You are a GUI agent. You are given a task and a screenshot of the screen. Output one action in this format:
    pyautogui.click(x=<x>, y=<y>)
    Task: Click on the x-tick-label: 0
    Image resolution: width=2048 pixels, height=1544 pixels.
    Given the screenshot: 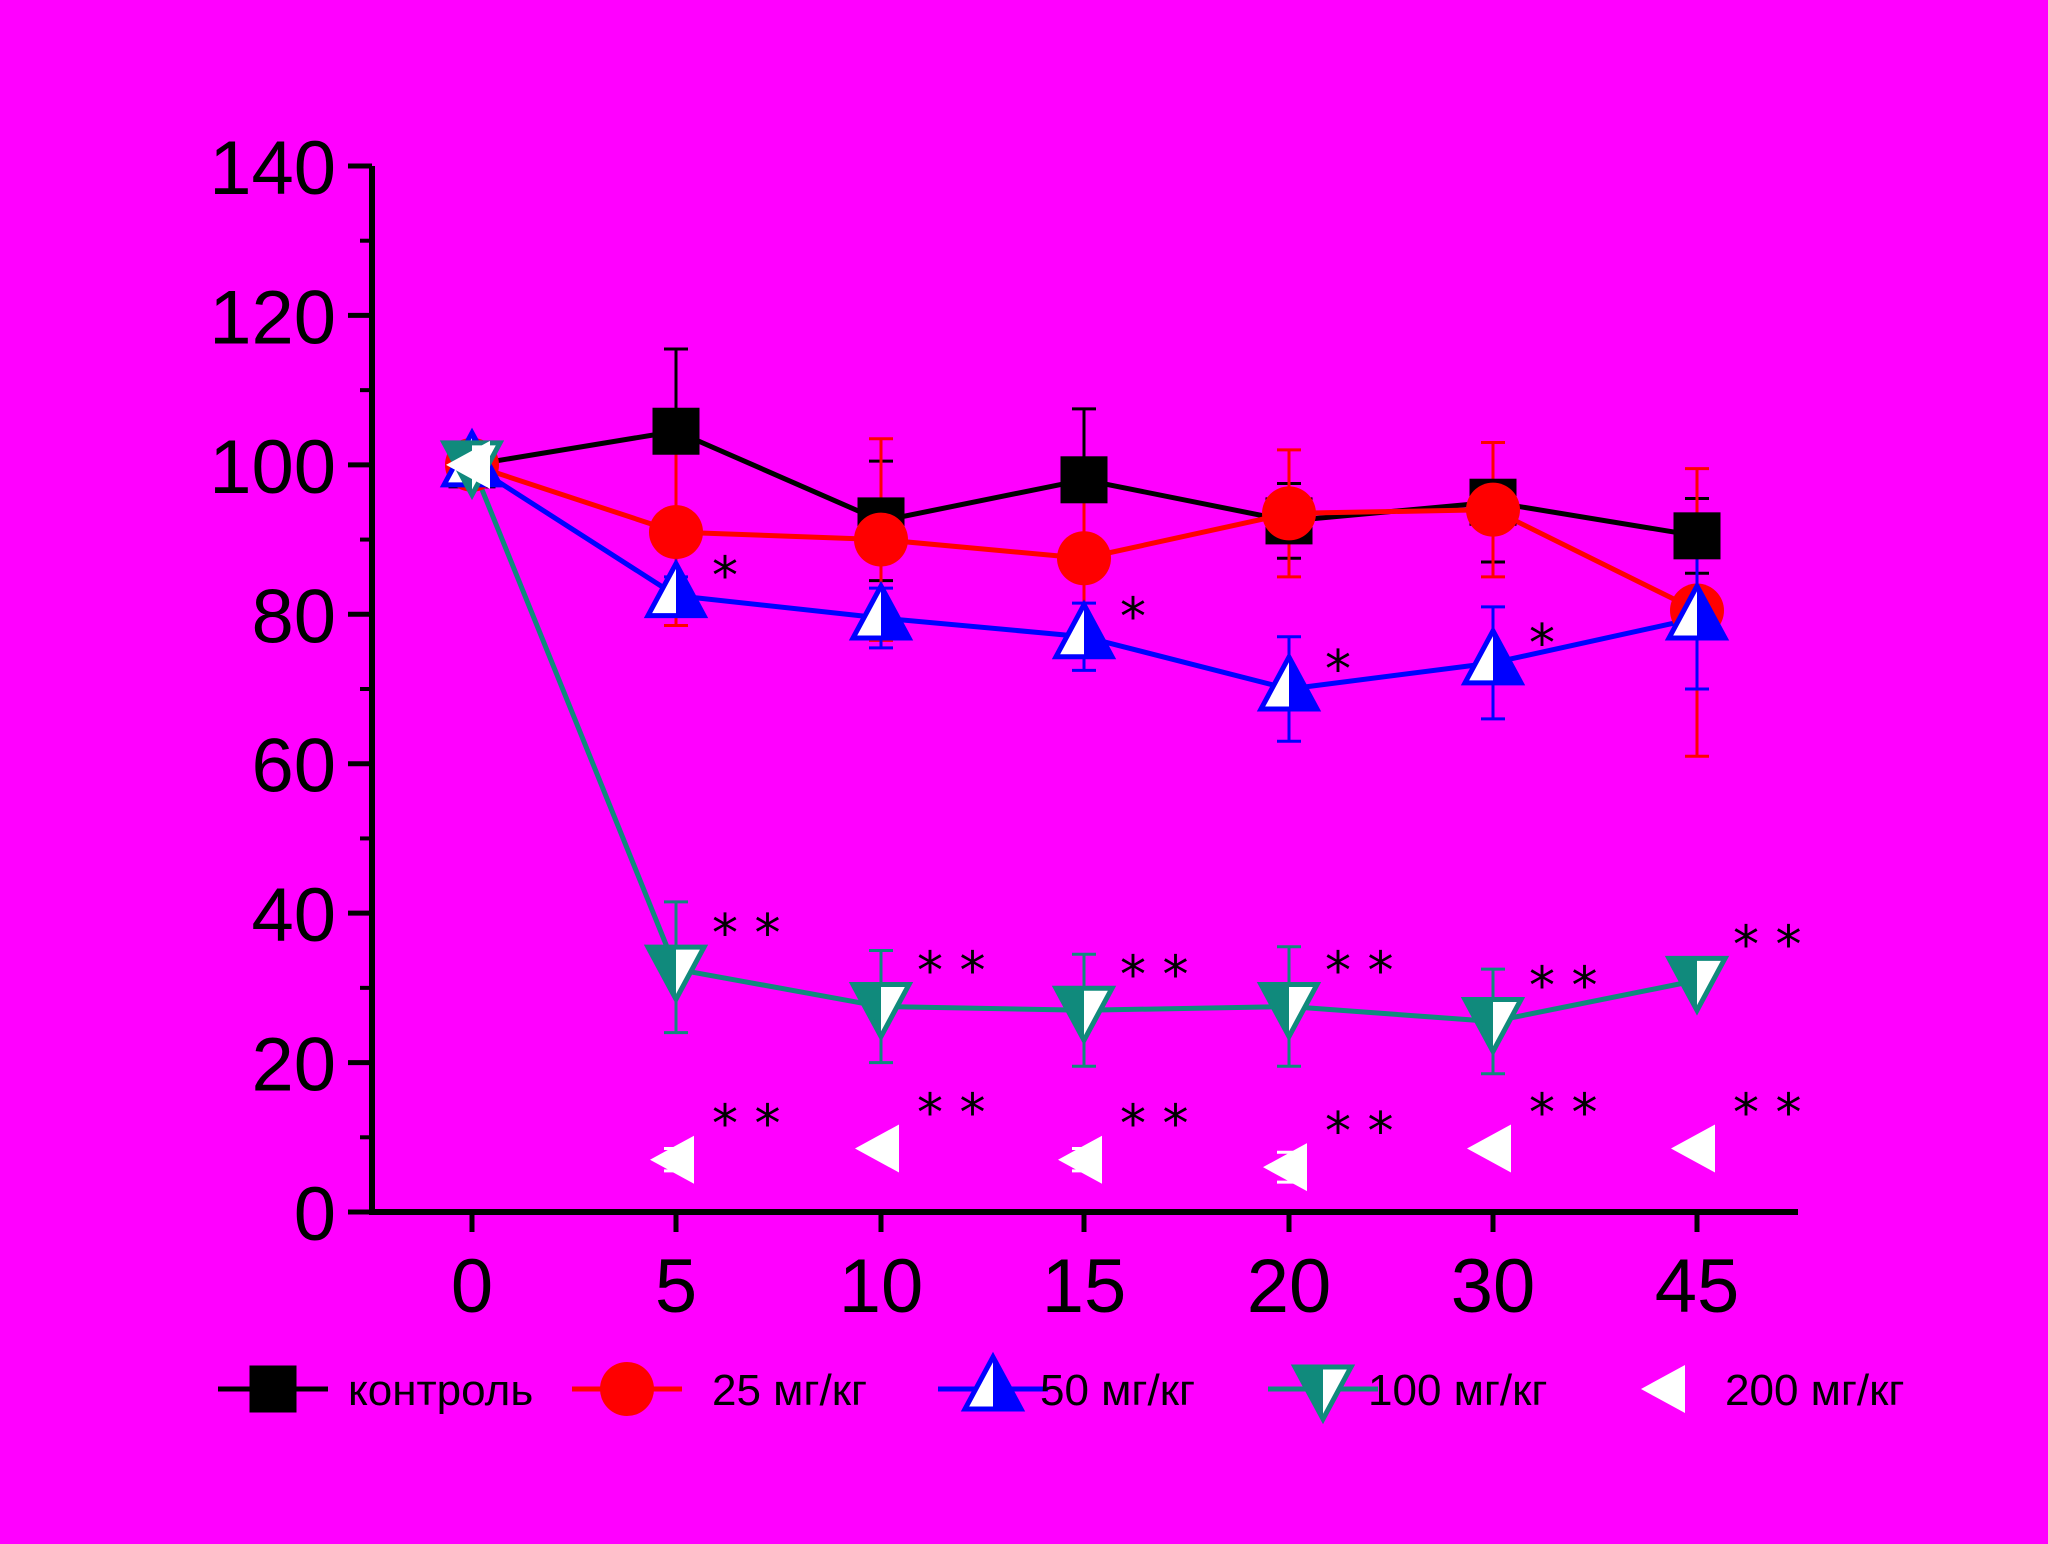 What is the action you would take?
    pyautogui.click(x=472, y=1286)
    